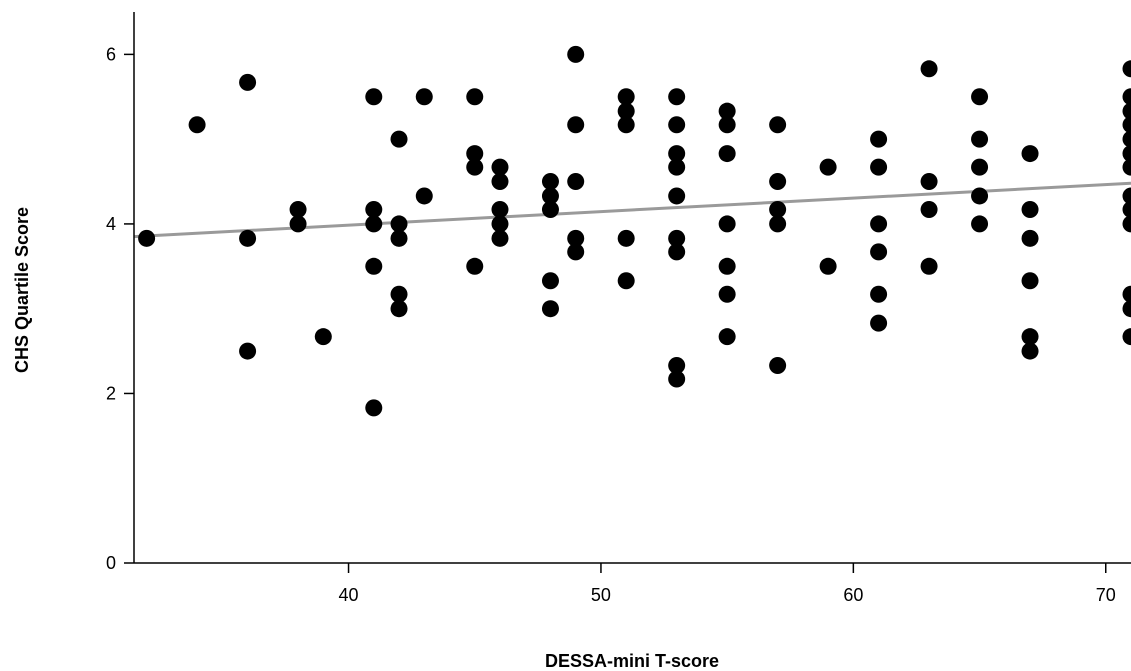 The height and width of the screenshot is (671, 1131). What do you see at coordinates (111, 563) in the screenshot?
I see `y-tick-label: 0` at bounding box center [111, 563].